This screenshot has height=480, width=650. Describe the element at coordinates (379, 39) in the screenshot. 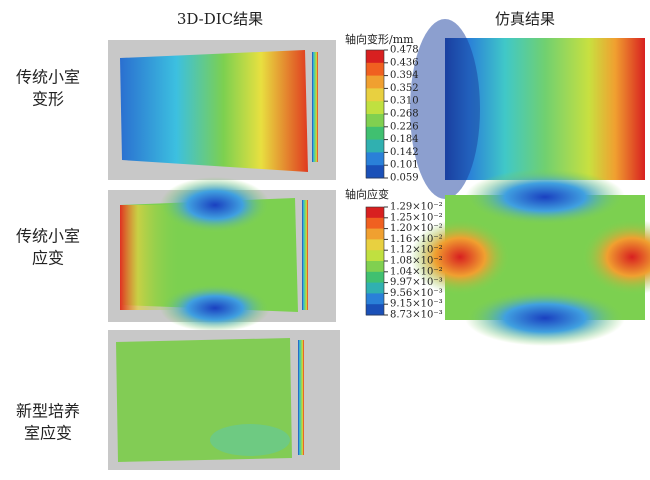

I see `legend-title: 轴向变形/mm` at that location.